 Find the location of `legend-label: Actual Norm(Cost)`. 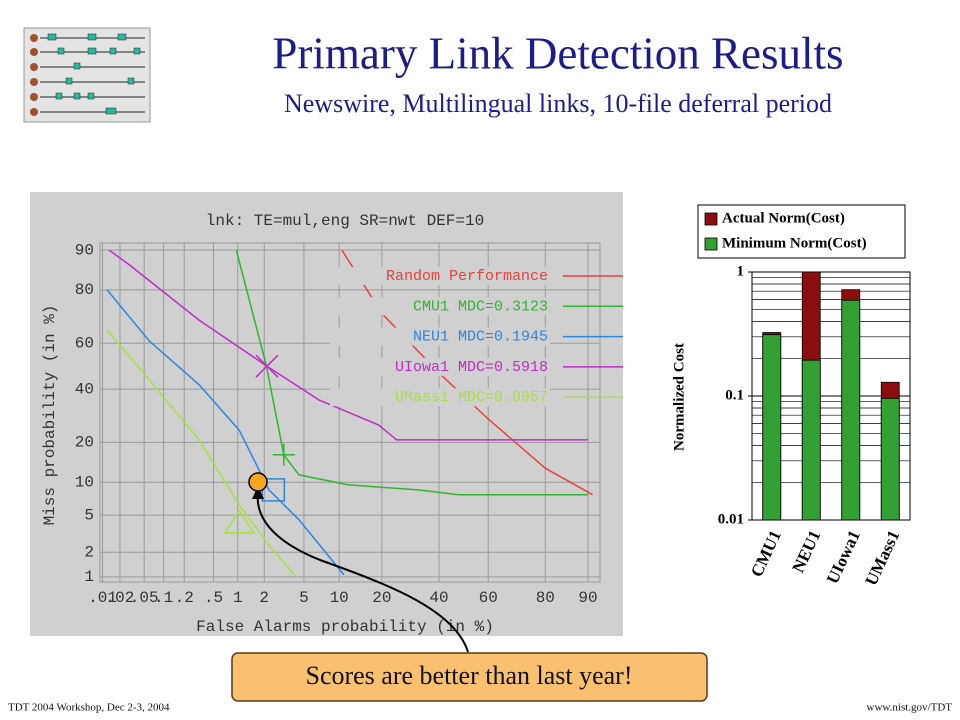

legend-label: Actual Norm(Cost) is located at coordinates (783, 218).